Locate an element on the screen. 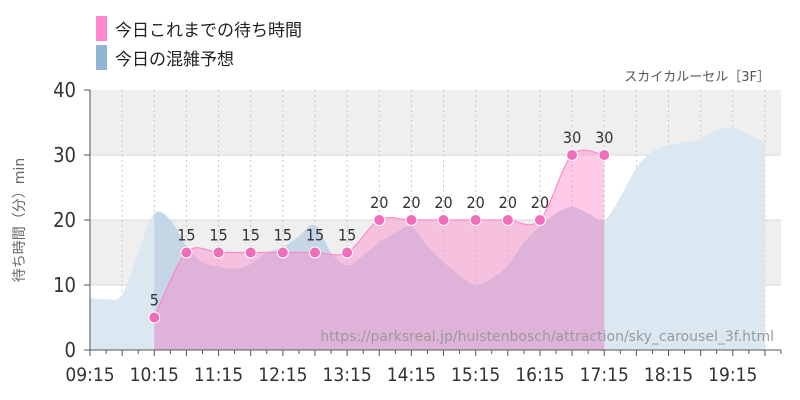  y-tick-label: 20 is located at coordinates (64, 220).